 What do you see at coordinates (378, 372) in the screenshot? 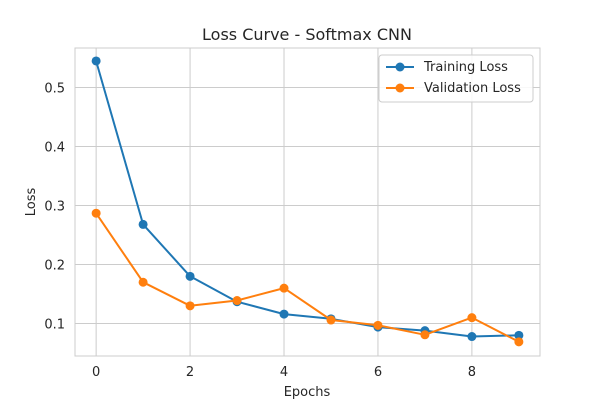
I see `x-tick-label: 6` at bounding box center [378, 372].